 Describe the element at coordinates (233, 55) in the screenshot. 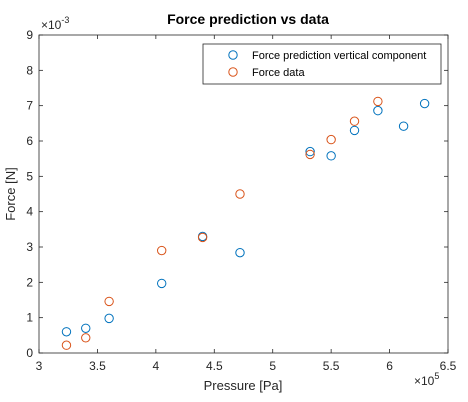

I see `legend-marker-prediction` at that location.